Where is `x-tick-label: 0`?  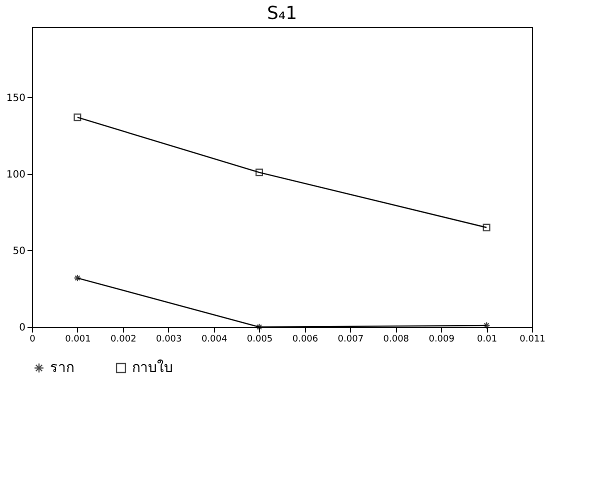
x-tick-label: 0 is located at coordinates (33, 339).